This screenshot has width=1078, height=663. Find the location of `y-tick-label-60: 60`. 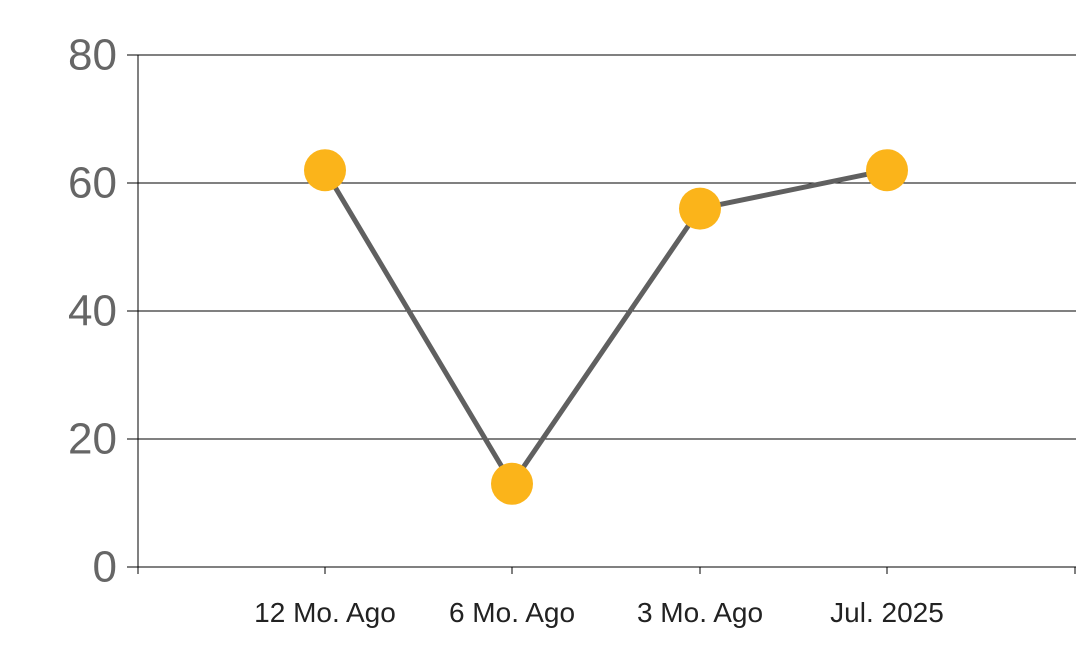

y-tick-label-60: 60 is located at coordinates (92, 183).